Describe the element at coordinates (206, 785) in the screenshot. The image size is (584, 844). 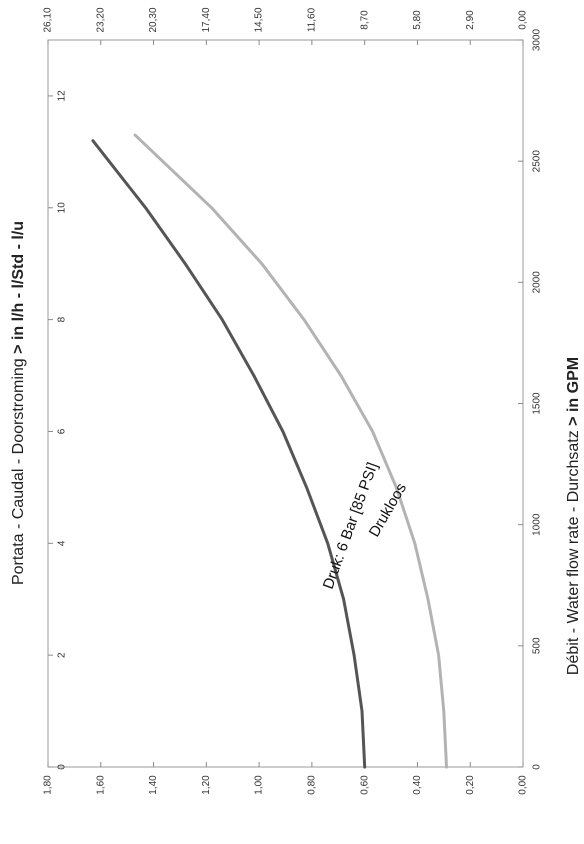
I see `left-tick-label: 1,20` at that location.